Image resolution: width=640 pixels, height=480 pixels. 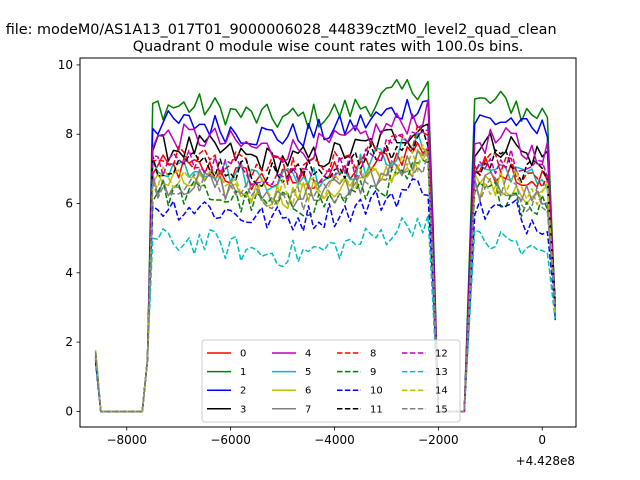 I want to click on legend-label: 0, so click(x=243, y=354).